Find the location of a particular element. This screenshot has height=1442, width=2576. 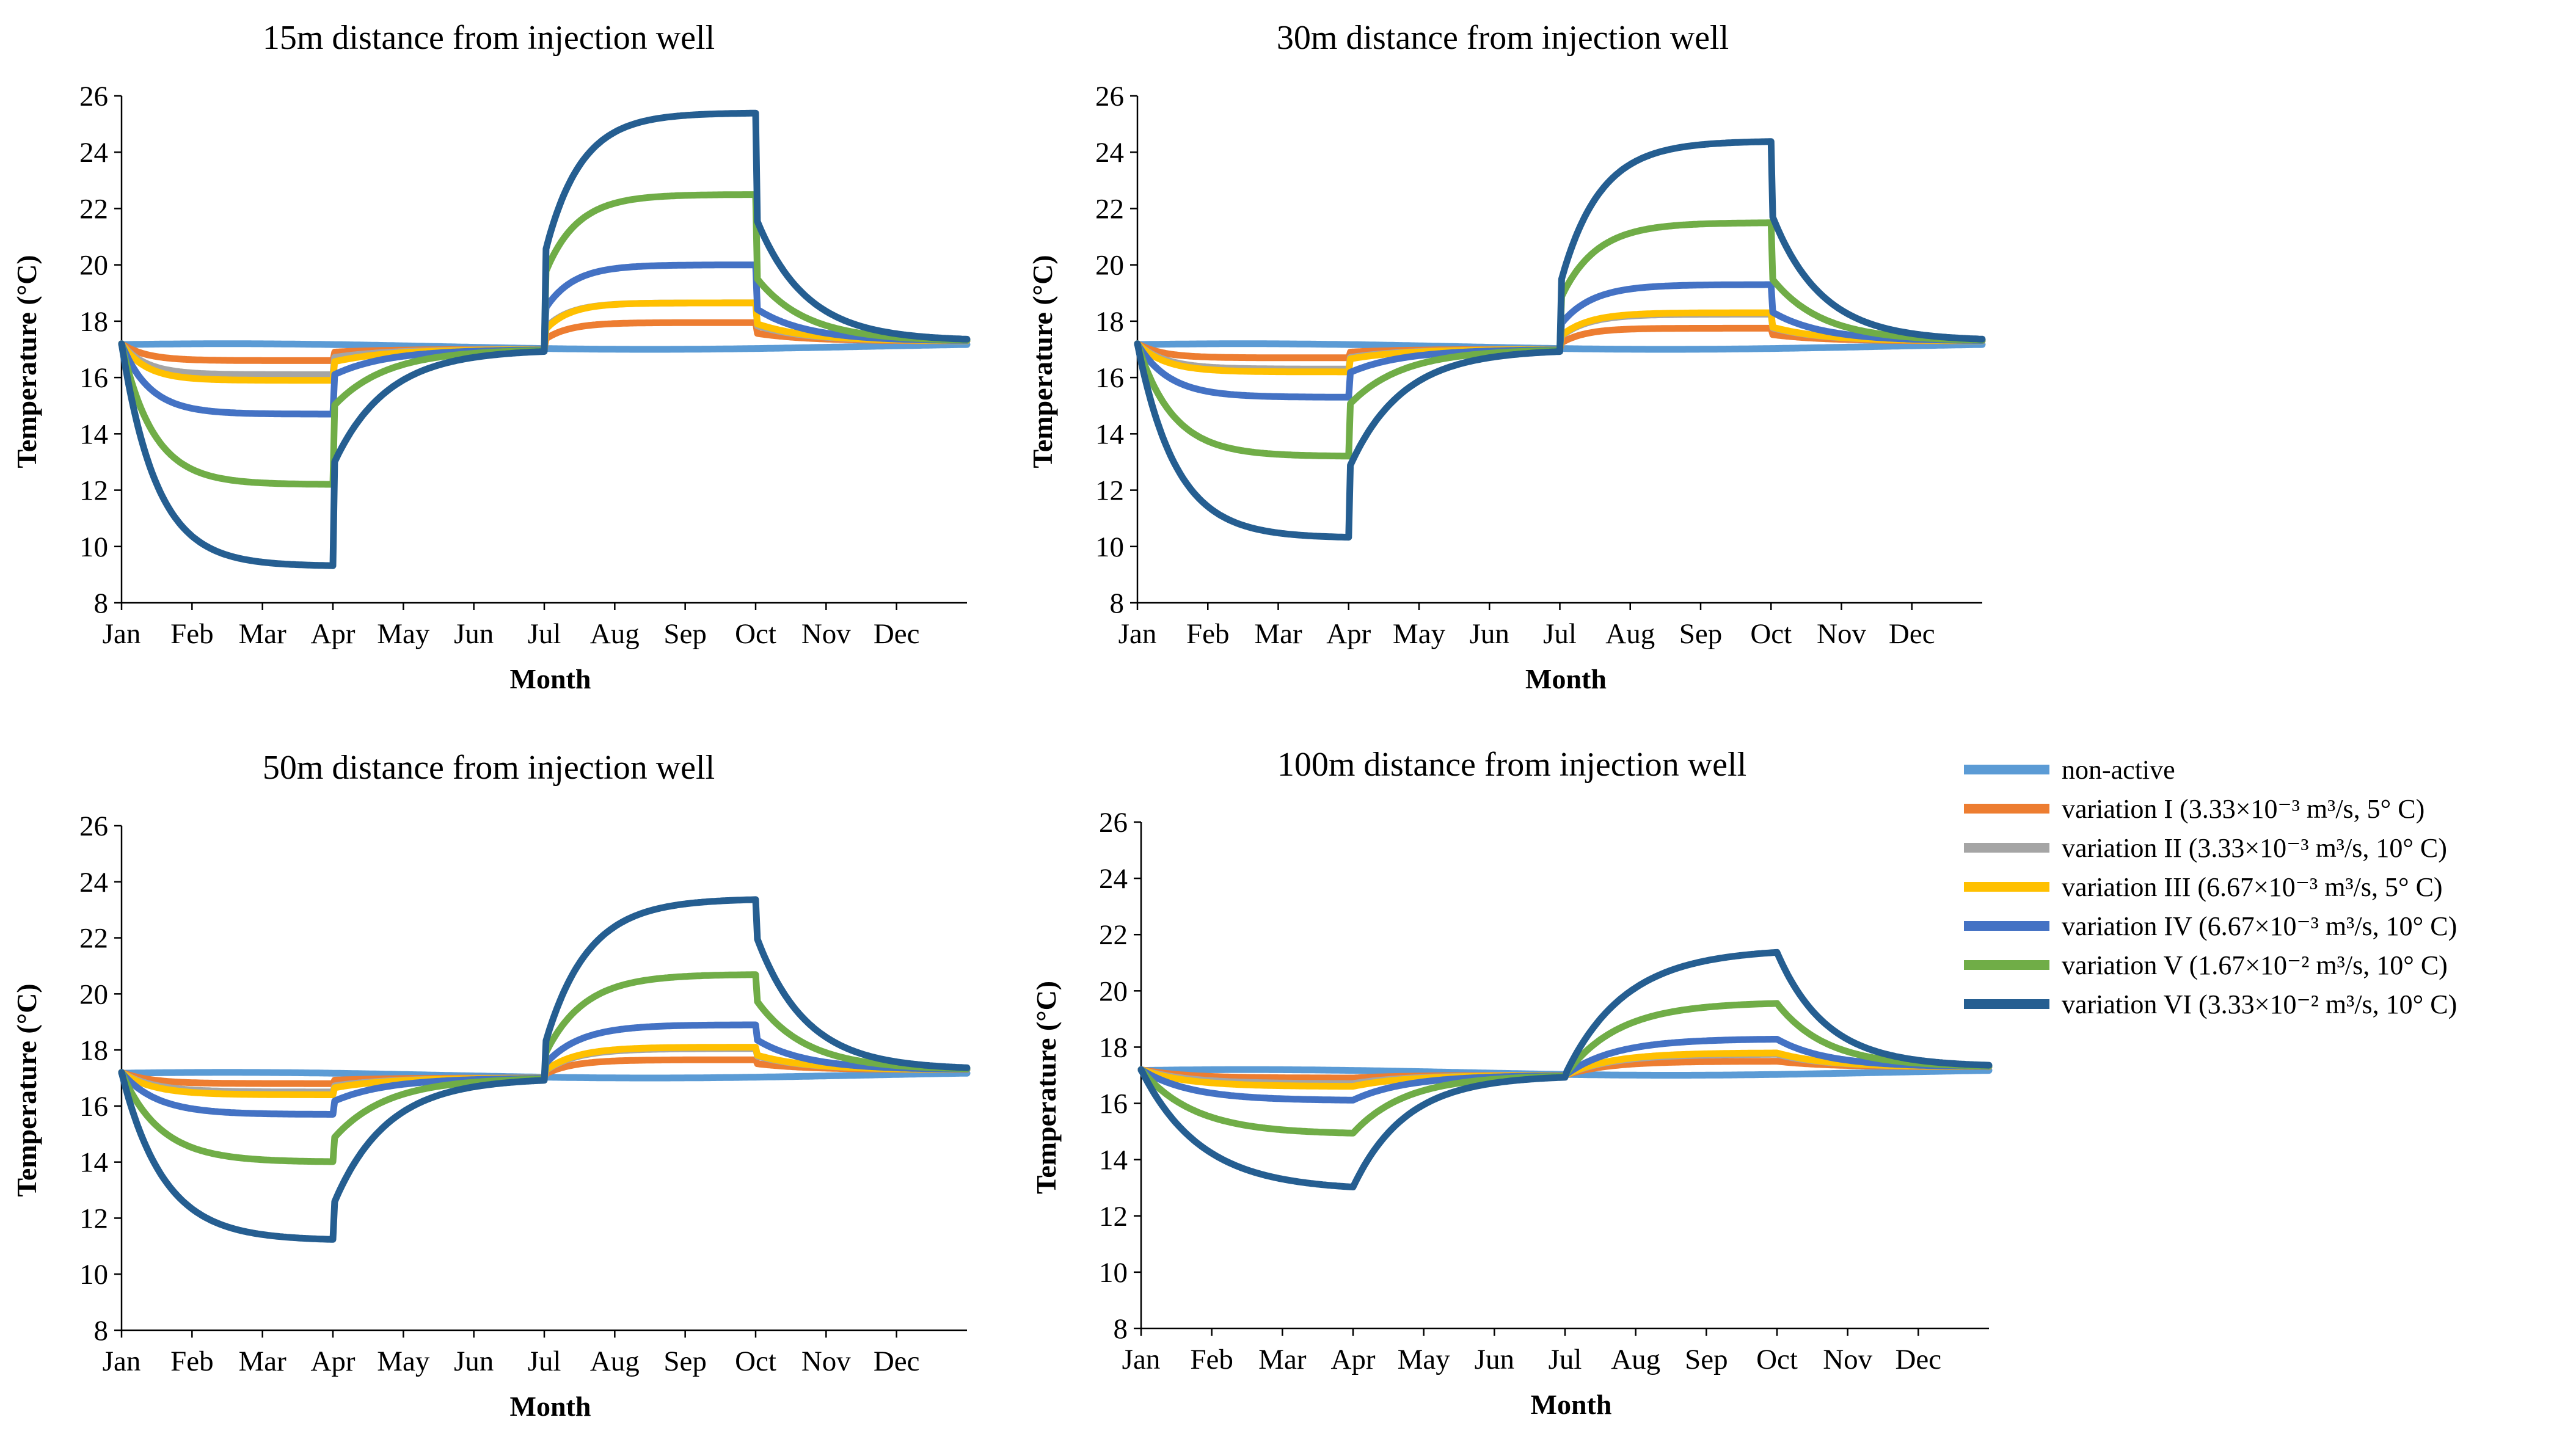

legend-item: variation I (3.33×10⁻³ m³/s, 5° C) is located at coordinates (2194, 809).